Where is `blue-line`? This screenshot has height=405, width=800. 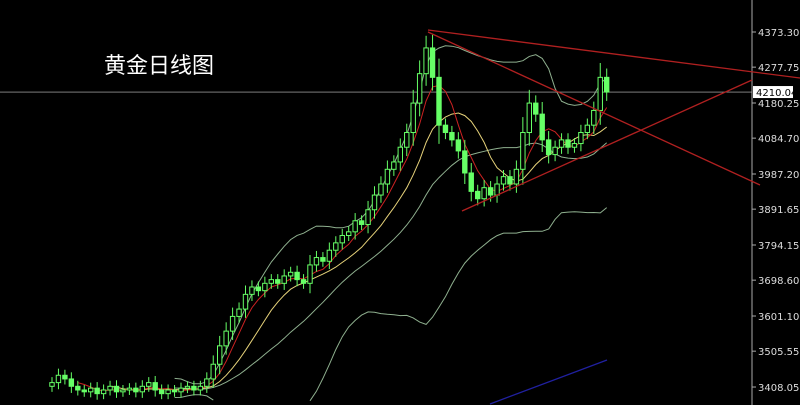
blue-line is located at coordinates (548, 382).